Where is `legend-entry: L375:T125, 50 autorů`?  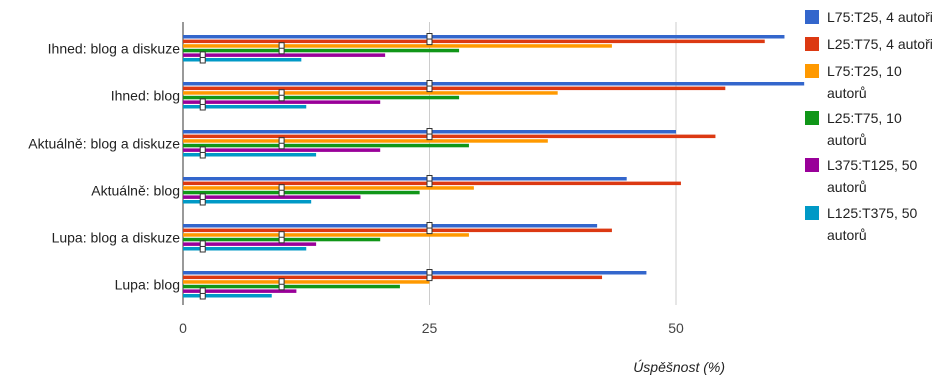
legend-entry: L375:T125, 50 autorů is located at coordinates (872, 176).